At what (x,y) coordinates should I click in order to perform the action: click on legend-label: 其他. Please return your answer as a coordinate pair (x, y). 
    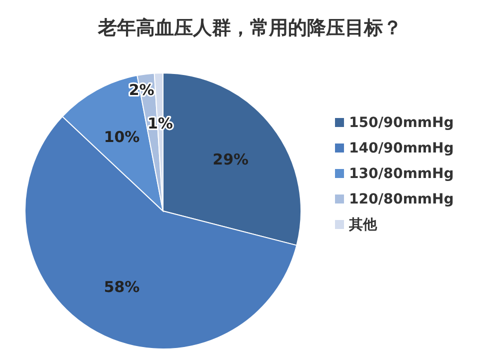
    Looking at the image, I should click on (363, 225).